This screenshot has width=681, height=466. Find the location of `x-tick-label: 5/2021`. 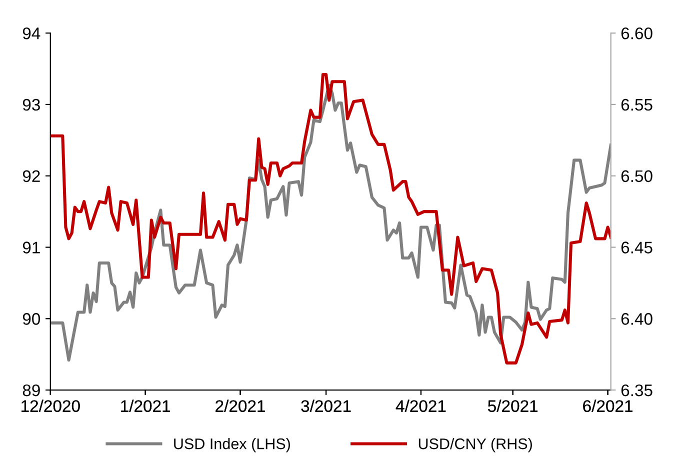

x-tick-label: 5/2021 is located at coordinates (513, 406).